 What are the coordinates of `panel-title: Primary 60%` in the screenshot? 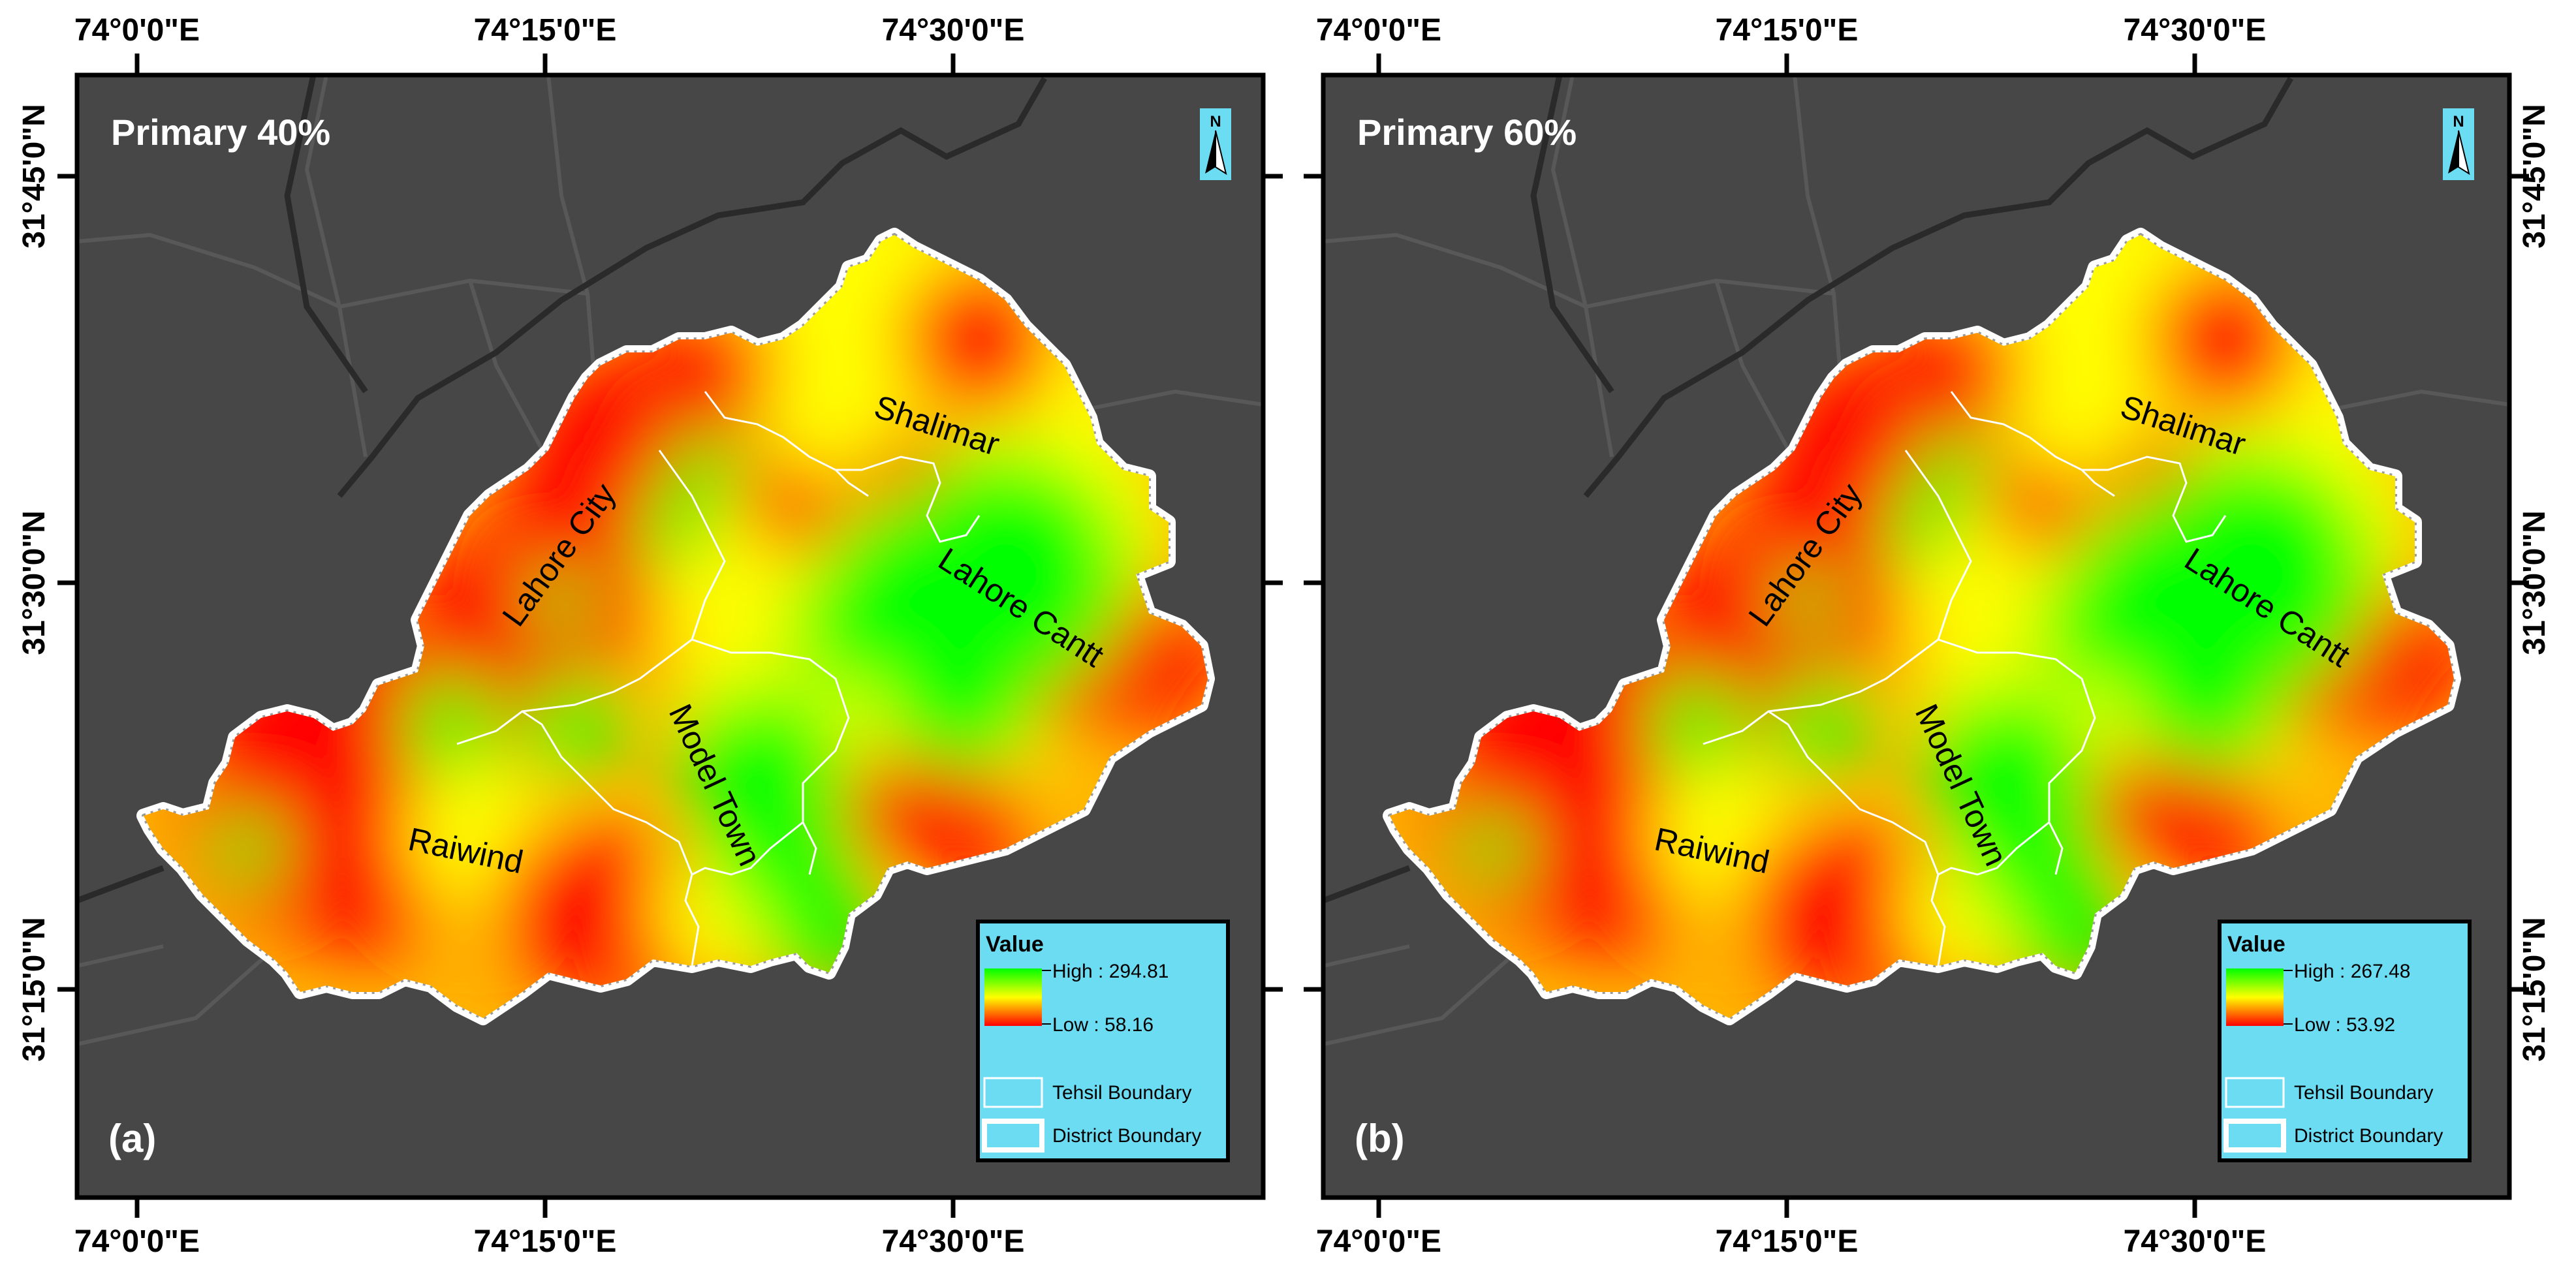 It's located at (1467, 133).